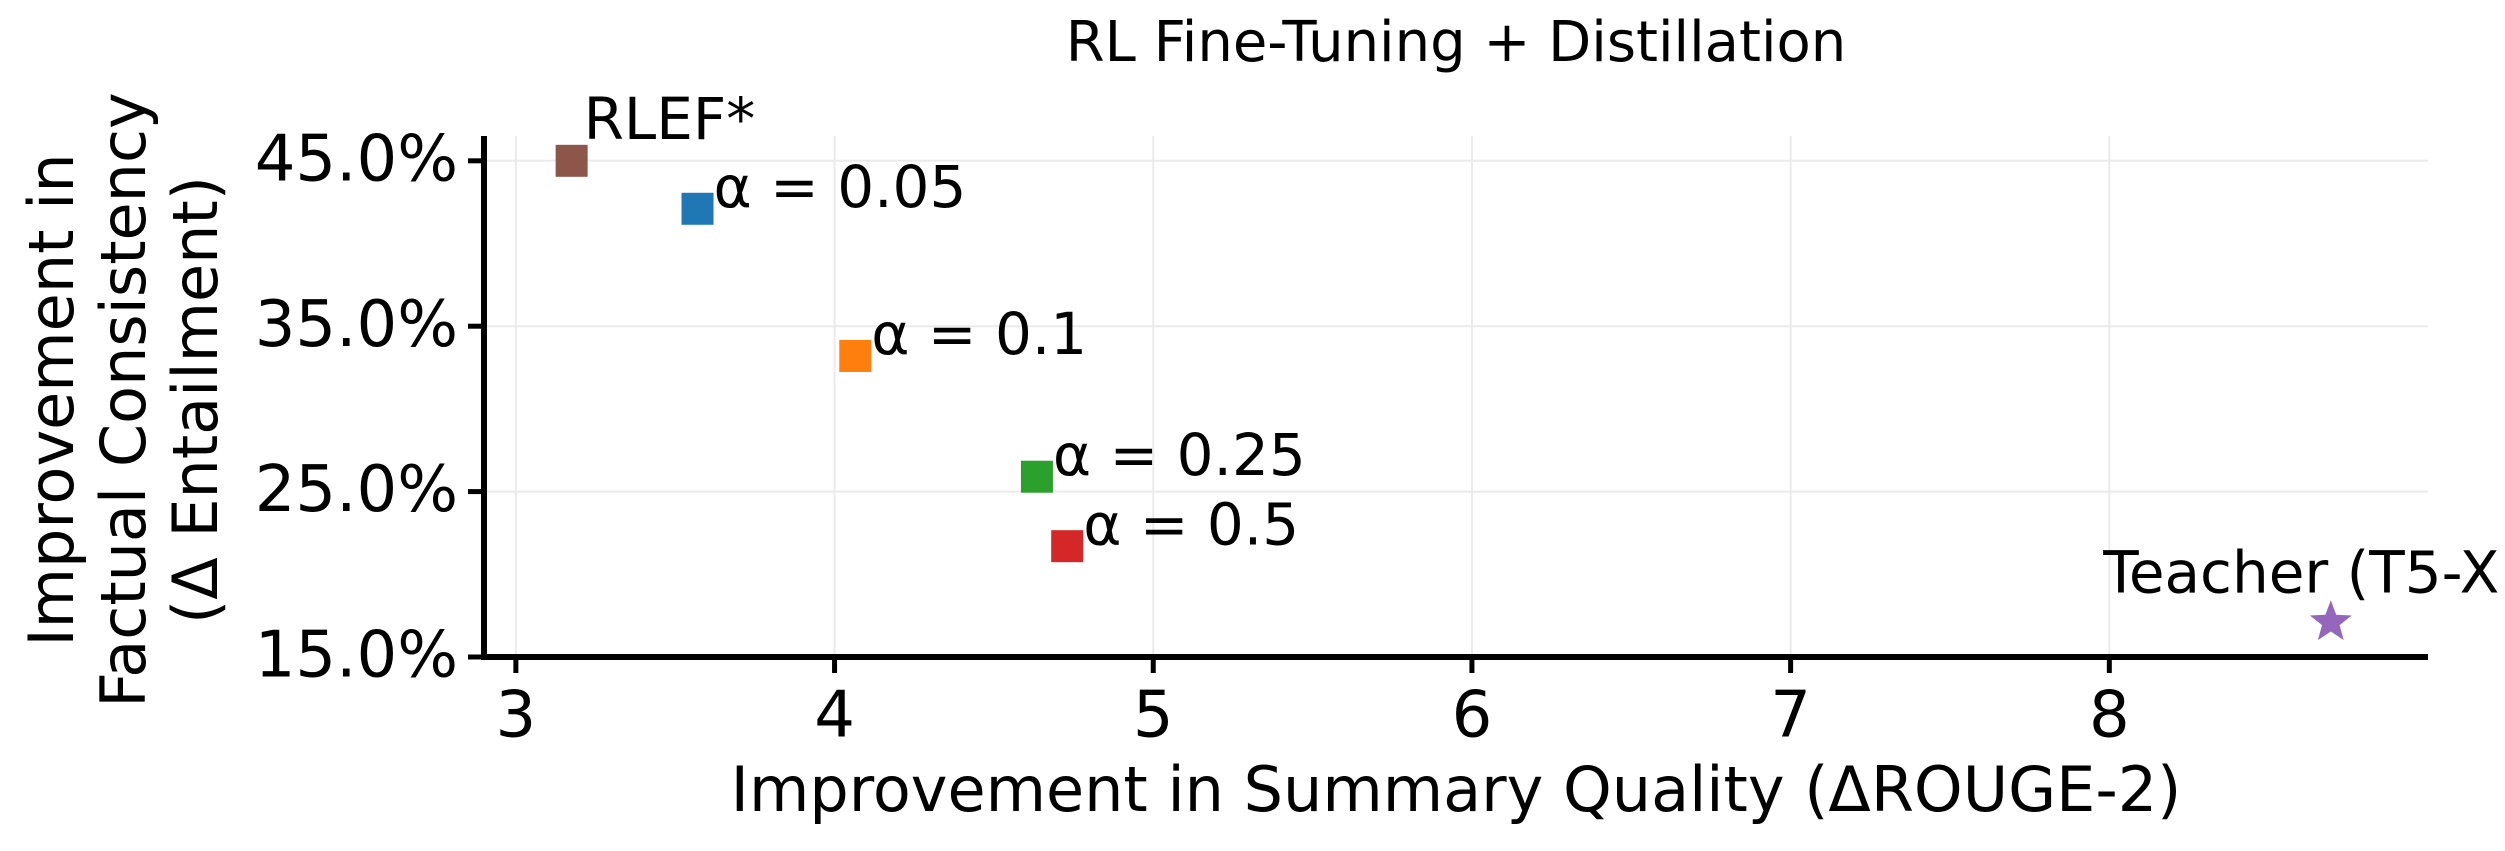 Image resolution: width=2505 pixels, height=851 pixels. Describe the element at coordinates (516, 716) in the screenshot. I see `x-tick-label: 3` at that location.